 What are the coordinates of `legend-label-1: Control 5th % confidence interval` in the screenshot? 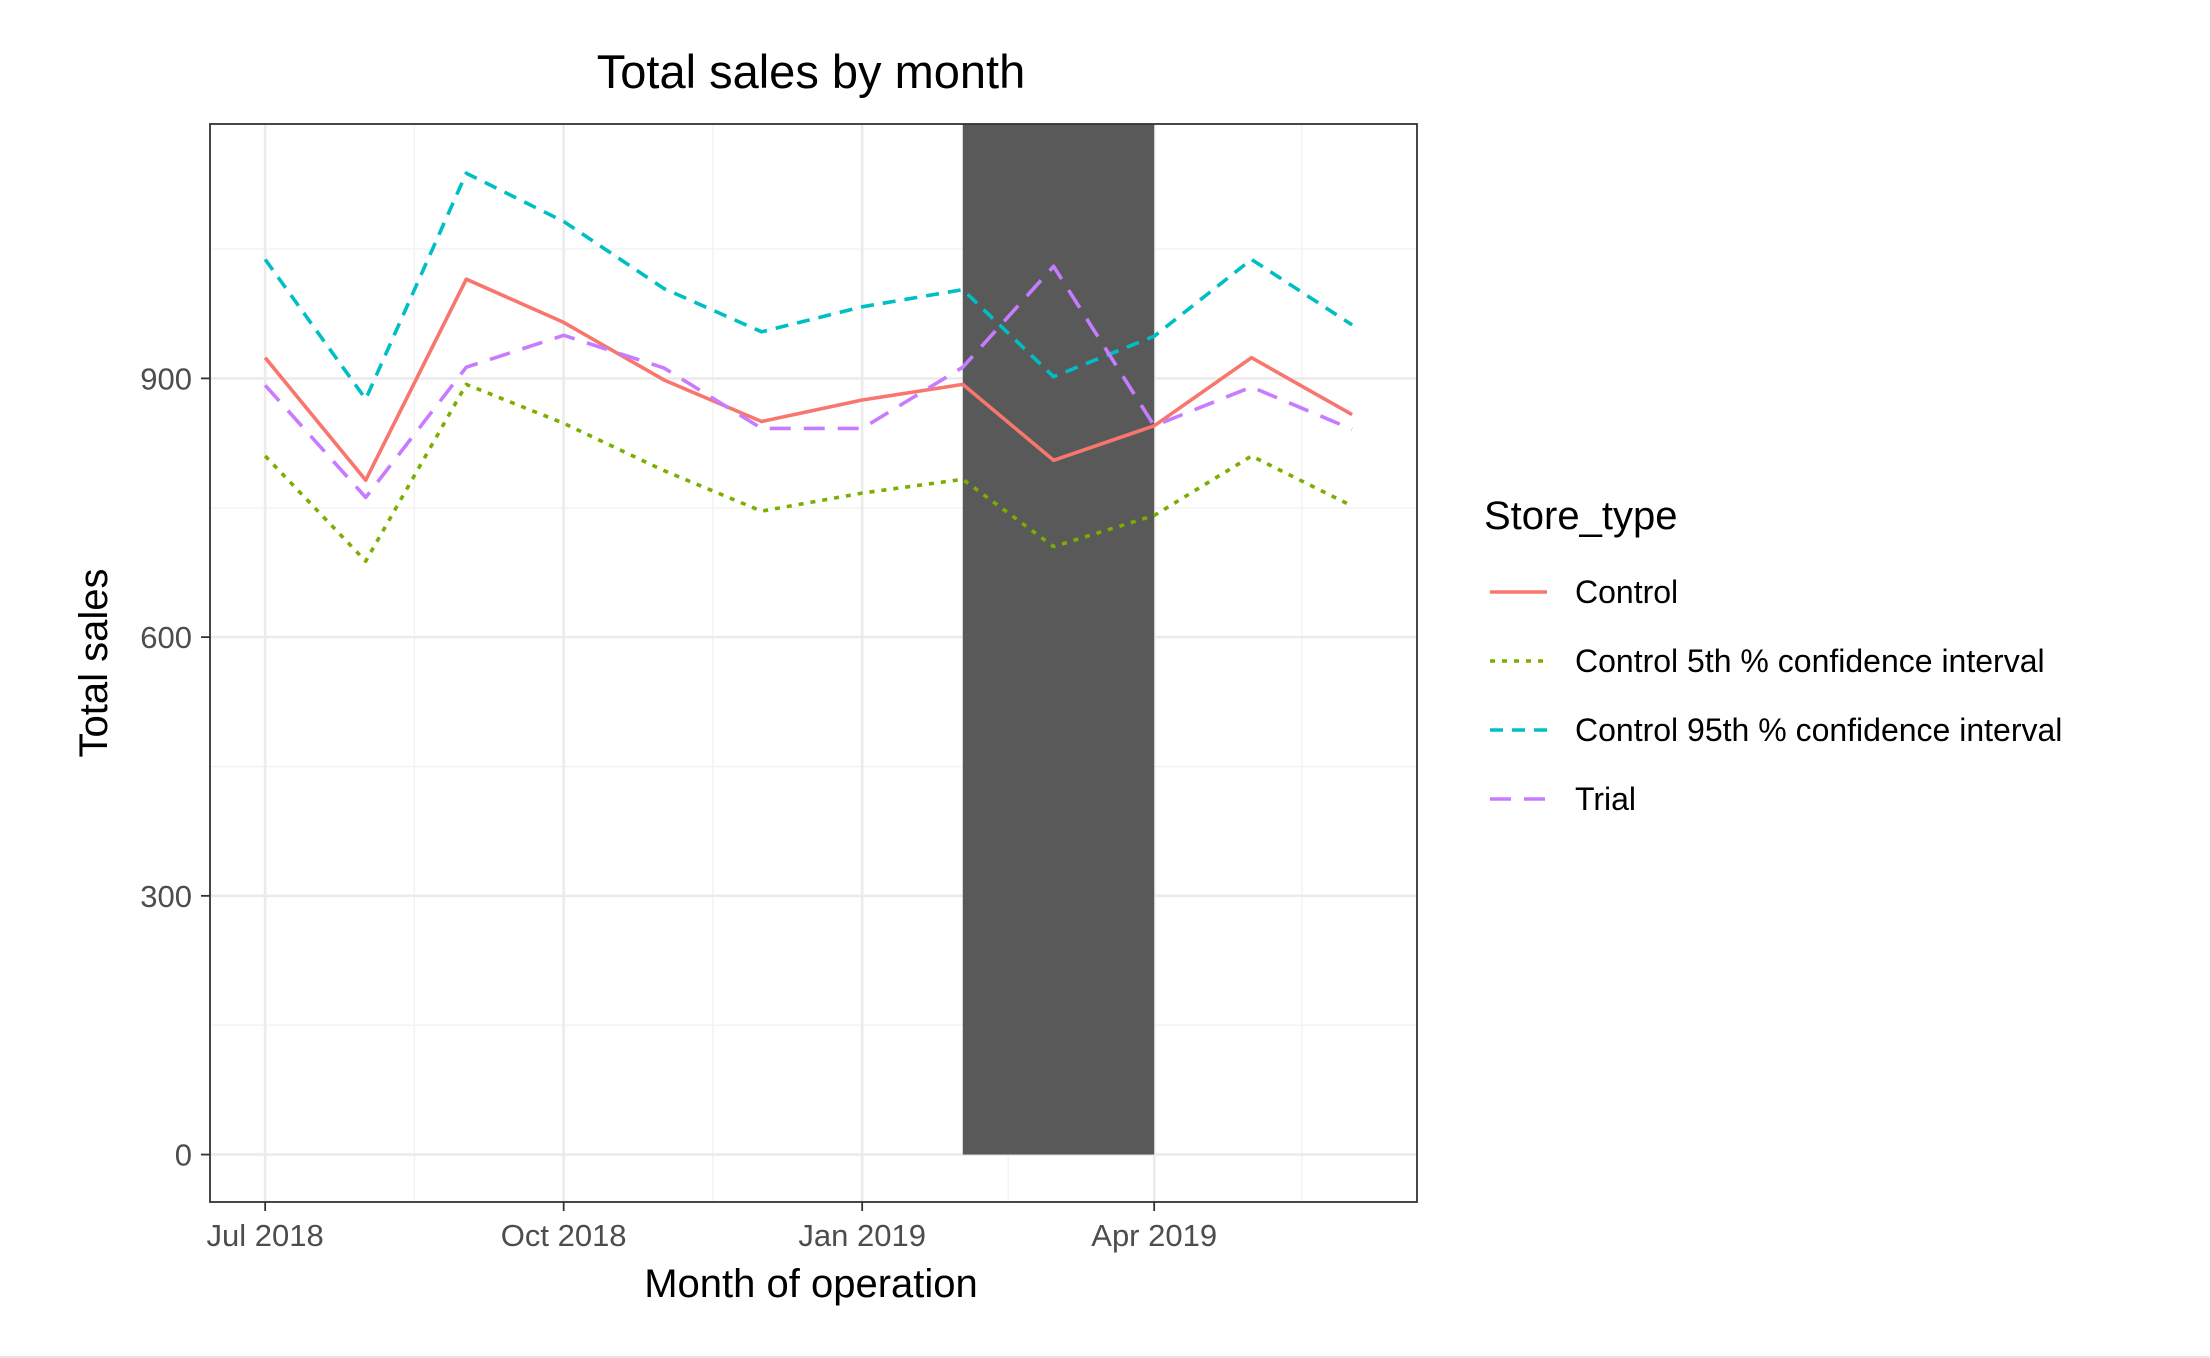 It's located at (1810, 661).